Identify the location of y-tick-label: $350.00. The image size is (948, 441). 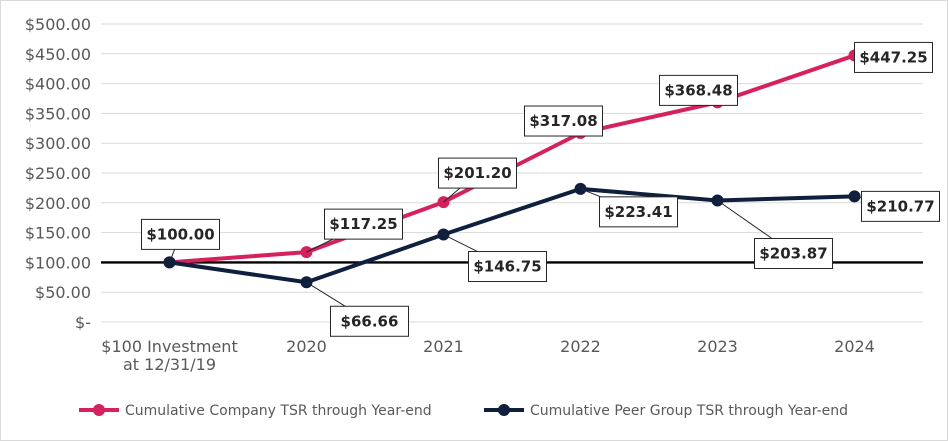
(58, 113).